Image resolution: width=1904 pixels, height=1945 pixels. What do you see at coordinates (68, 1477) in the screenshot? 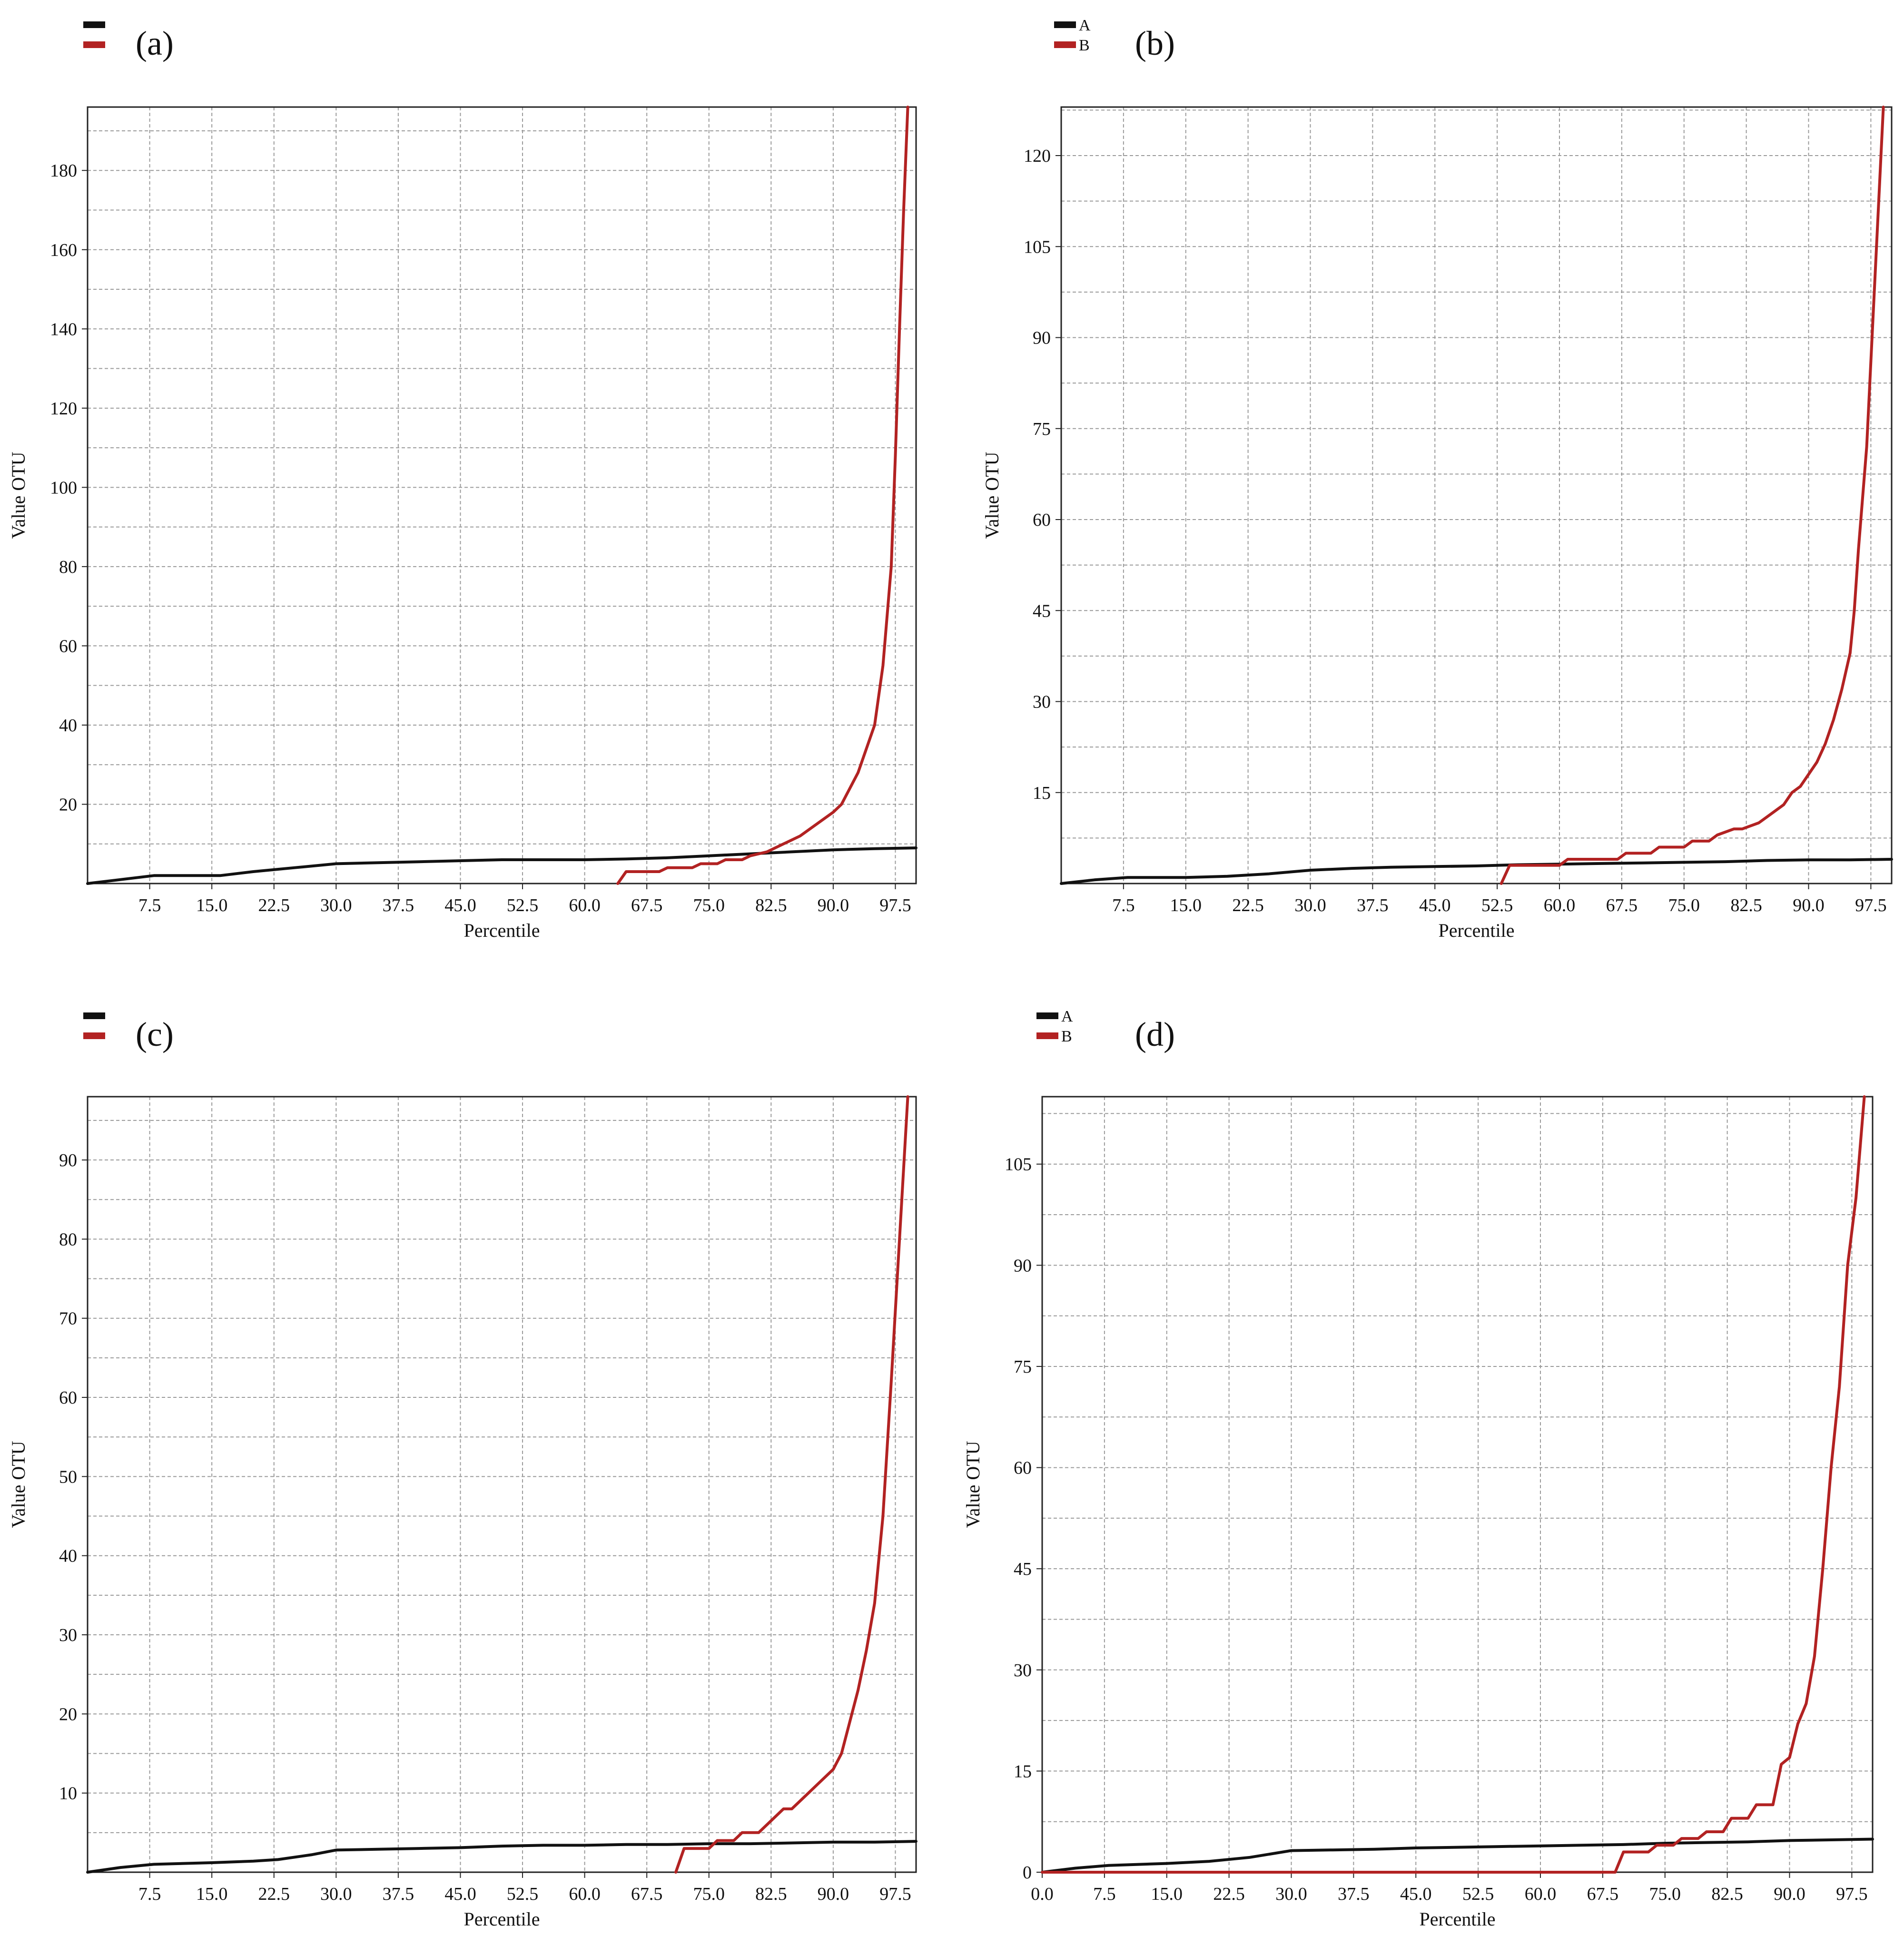
I see `y-tick-label: 50` at bounding box center [68, 1477].